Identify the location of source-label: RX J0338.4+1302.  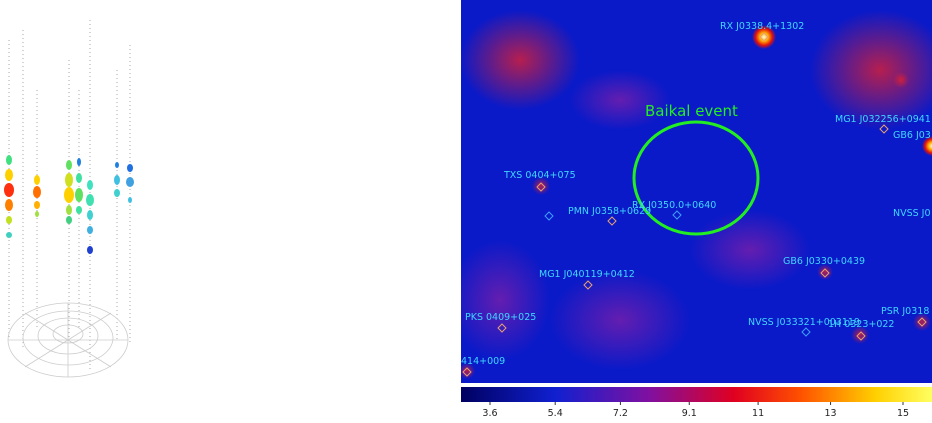
(762, 26).